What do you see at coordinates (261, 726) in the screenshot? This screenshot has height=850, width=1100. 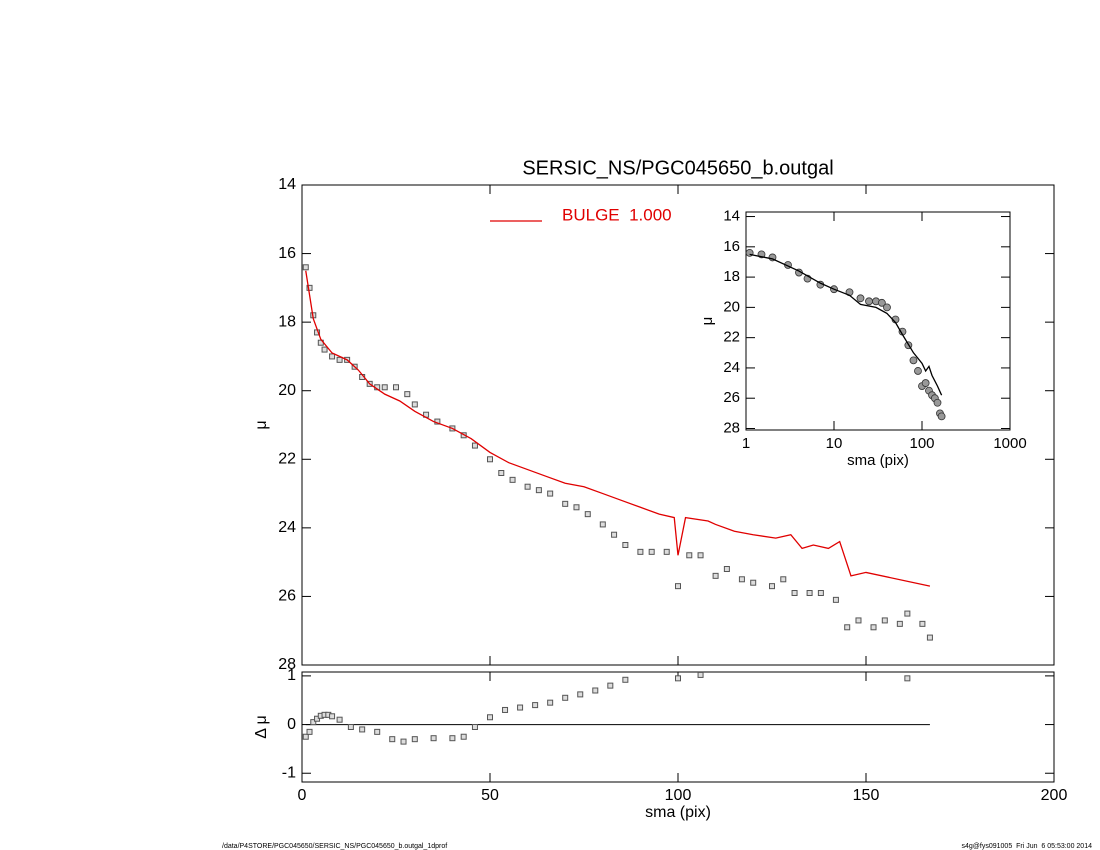 I see `y-axis-label: Δ μ` at bounding box center [261, 726].